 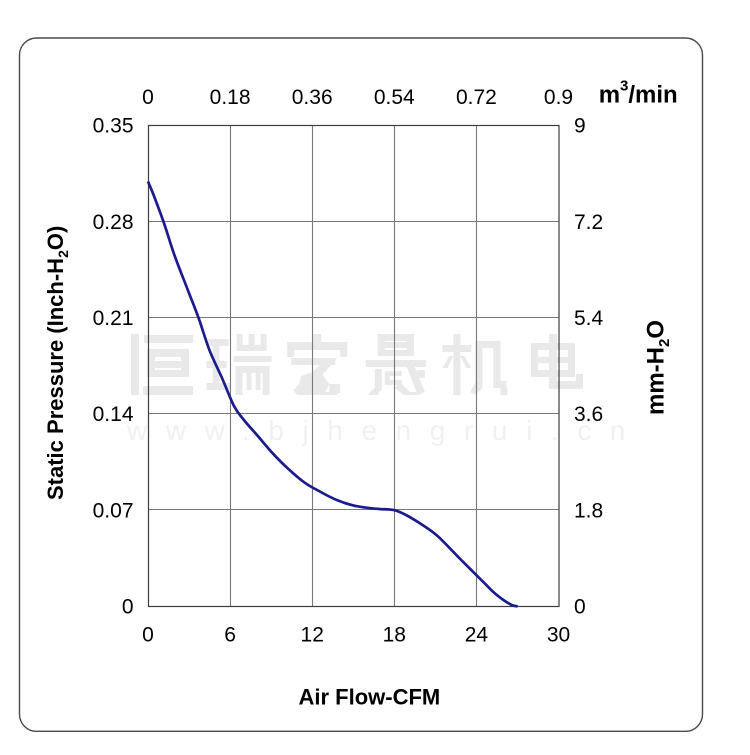 What do you see at coordinates (588, 510) in the screenshot?
I see `svg-text: 1.8` at bounding box center [588, 510].